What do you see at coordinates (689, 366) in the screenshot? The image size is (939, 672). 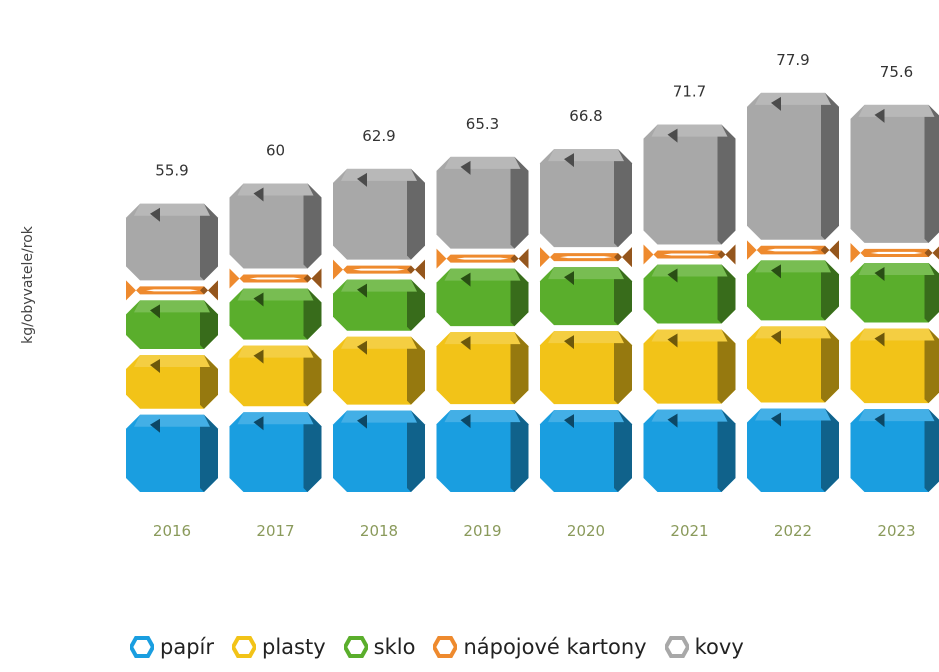 I see `bar-plasty-2021` at bounding box center [689, 366].